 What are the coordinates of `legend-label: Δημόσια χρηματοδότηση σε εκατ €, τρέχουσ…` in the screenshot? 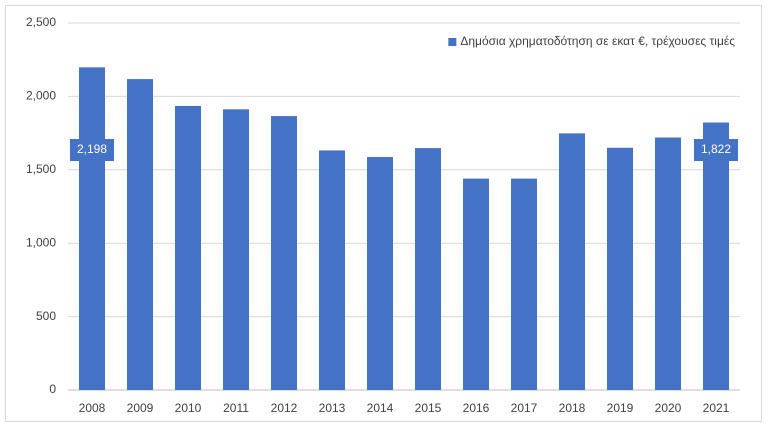 It's located at (597, 41).